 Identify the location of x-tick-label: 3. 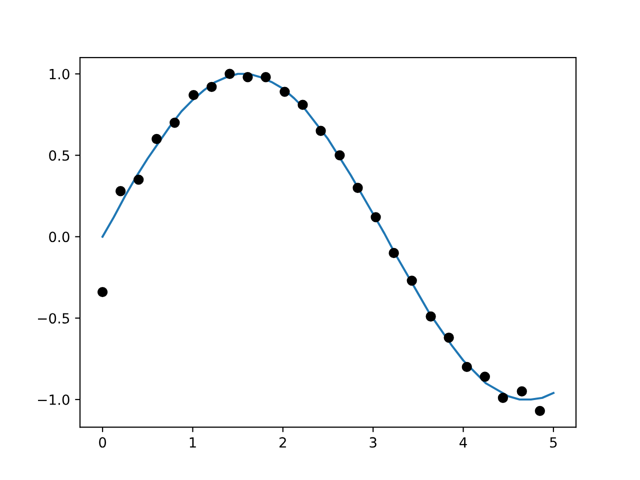
(373, 442).